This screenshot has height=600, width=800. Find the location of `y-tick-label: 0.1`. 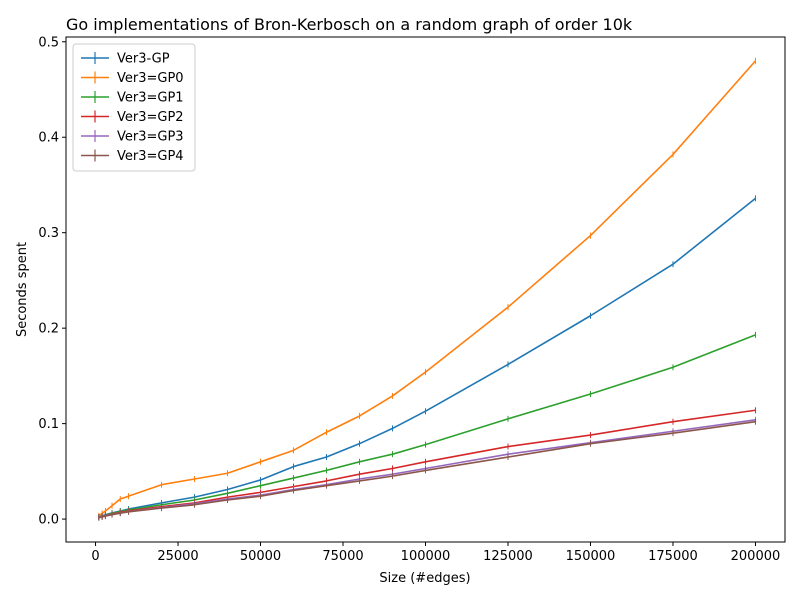

y-tick-label: 0.1 is located at coordinates (48, 424).